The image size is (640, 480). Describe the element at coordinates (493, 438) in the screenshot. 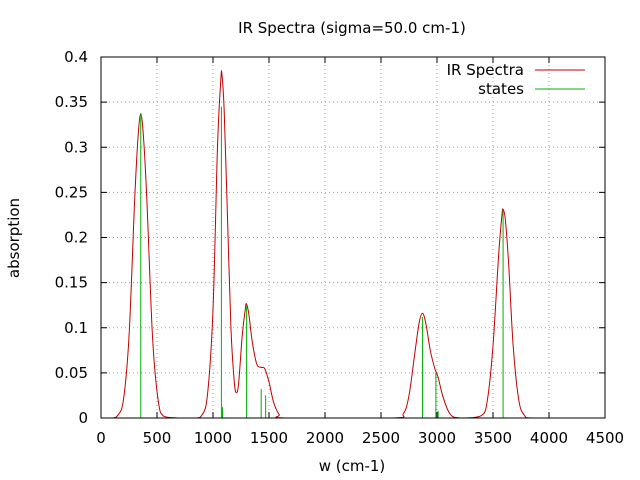

I see `x-tick-label: 3500` at that location.